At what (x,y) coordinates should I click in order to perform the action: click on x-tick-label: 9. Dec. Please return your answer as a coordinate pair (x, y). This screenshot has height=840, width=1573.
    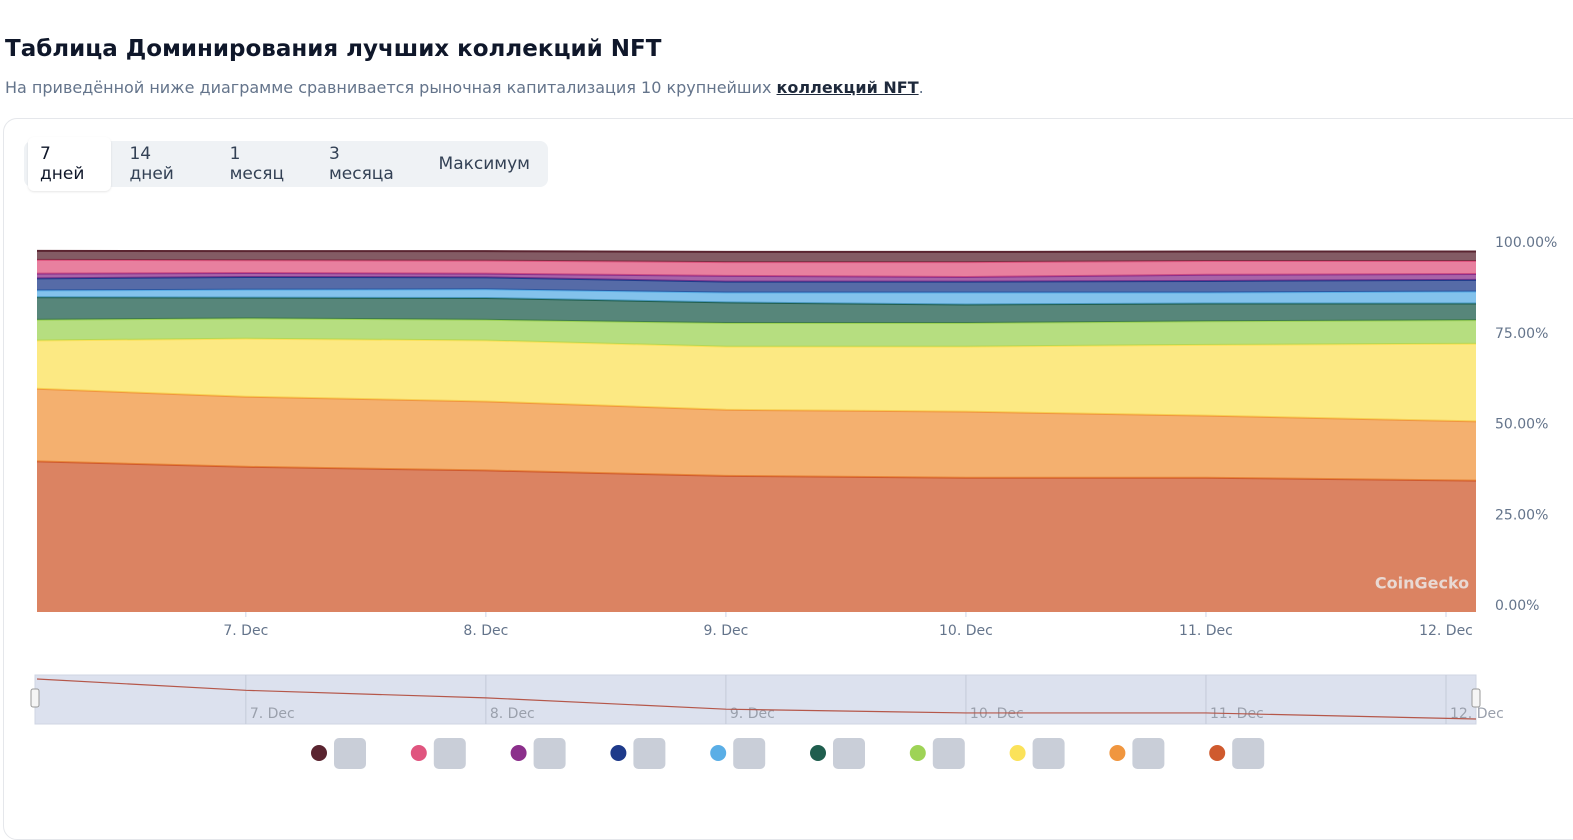
    Looking at the image, I should click on (725, 631).